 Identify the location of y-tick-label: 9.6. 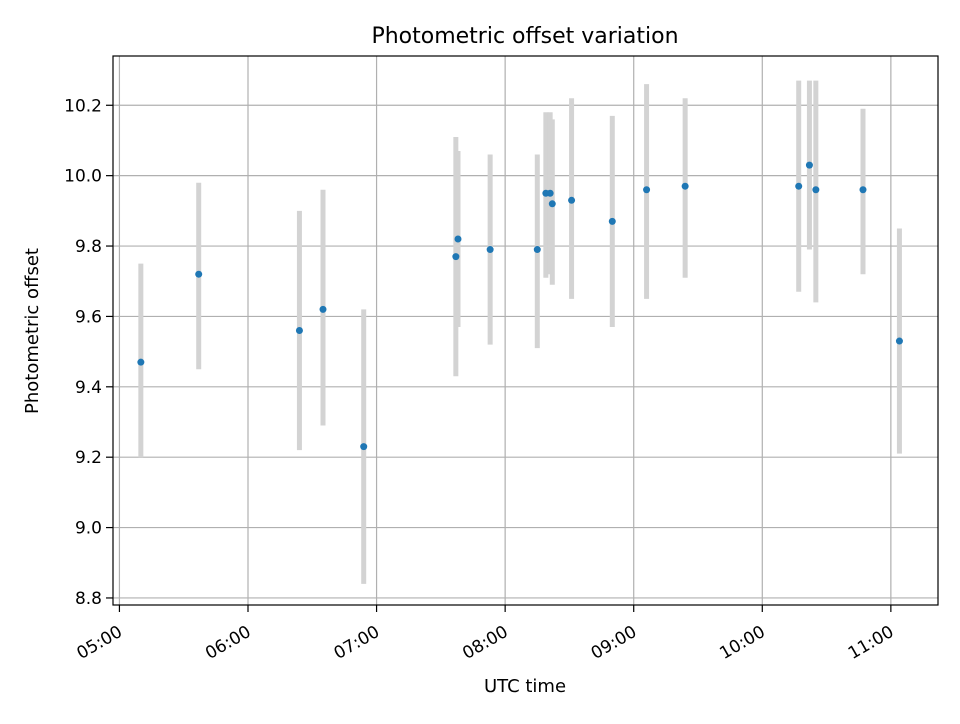
(88, 317).